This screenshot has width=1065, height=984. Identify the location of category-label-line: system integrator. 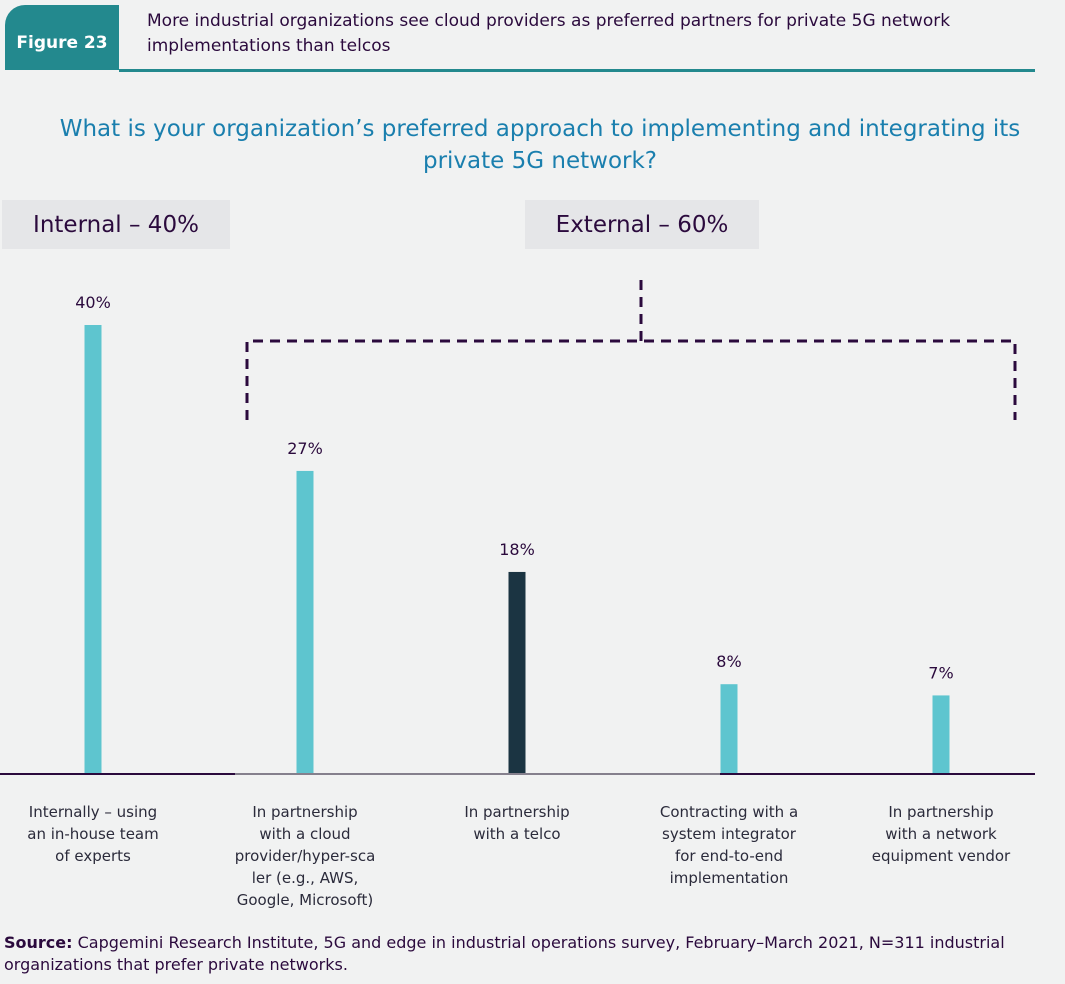
(729, 834).